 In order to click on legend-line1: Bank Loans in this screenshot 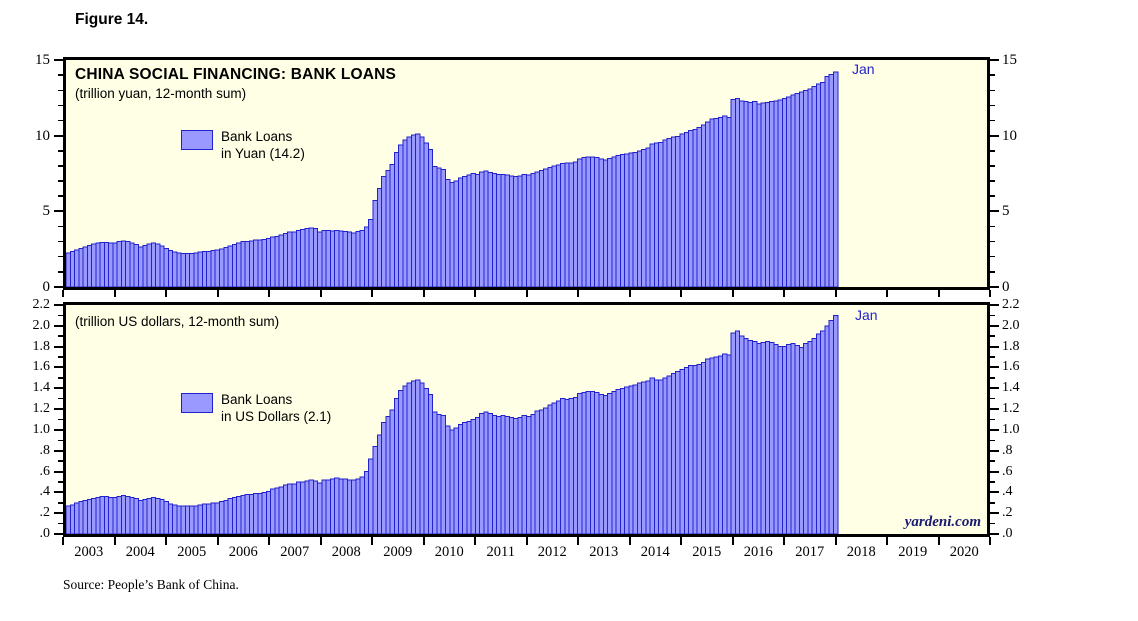, I will do `click(257, 136)`.